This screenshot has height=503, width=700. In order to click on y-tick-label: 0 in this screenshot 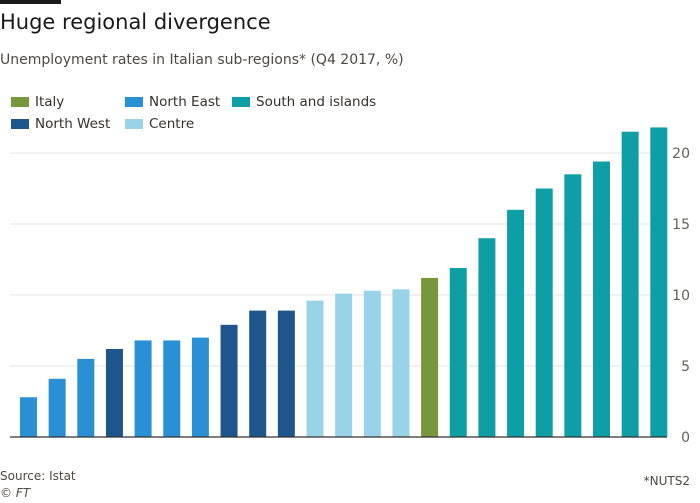, I will do `click(685, 438)`.